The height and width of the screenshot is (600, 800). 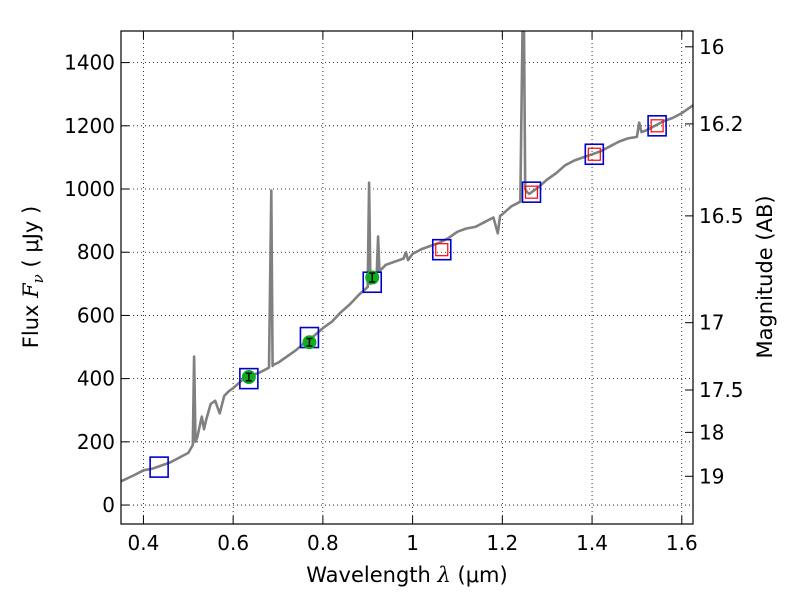 What do you see at coordinates (96, 442) in the screenshot?
I see `y-tick-label: 200` at bounding box center [96, 442].